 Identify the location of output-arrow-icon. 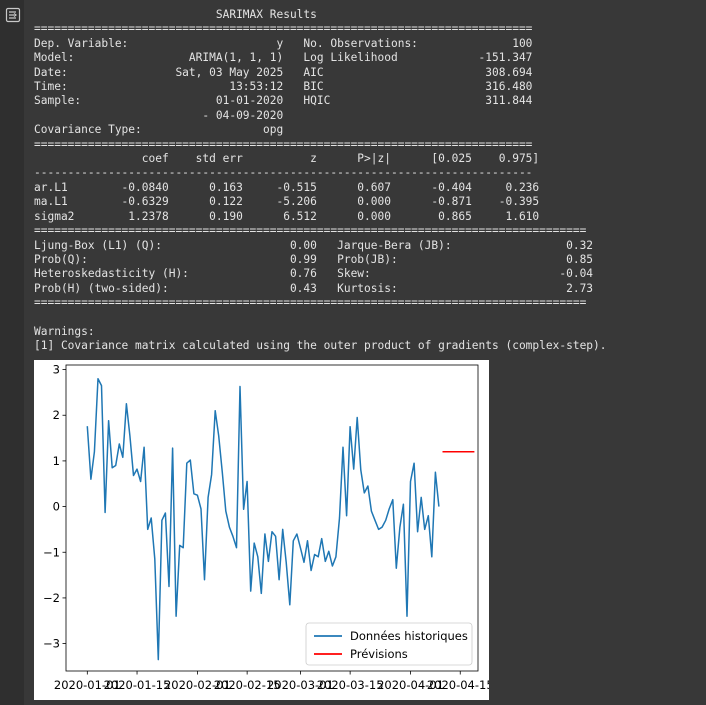
(13, 15).